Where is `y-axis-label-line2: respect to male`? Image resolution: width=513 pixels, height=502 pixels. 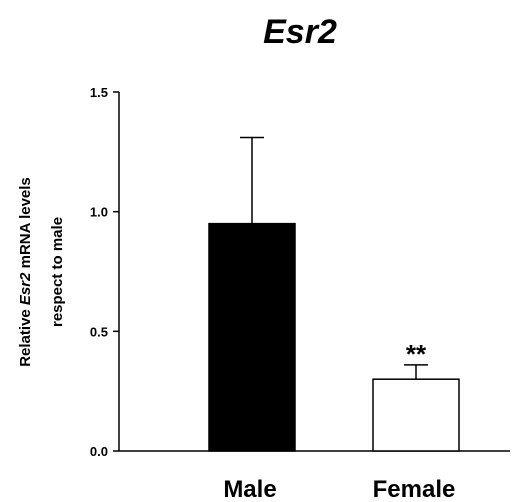
y-axis-label-line2: respect to male is located at coordinates (57, 272).